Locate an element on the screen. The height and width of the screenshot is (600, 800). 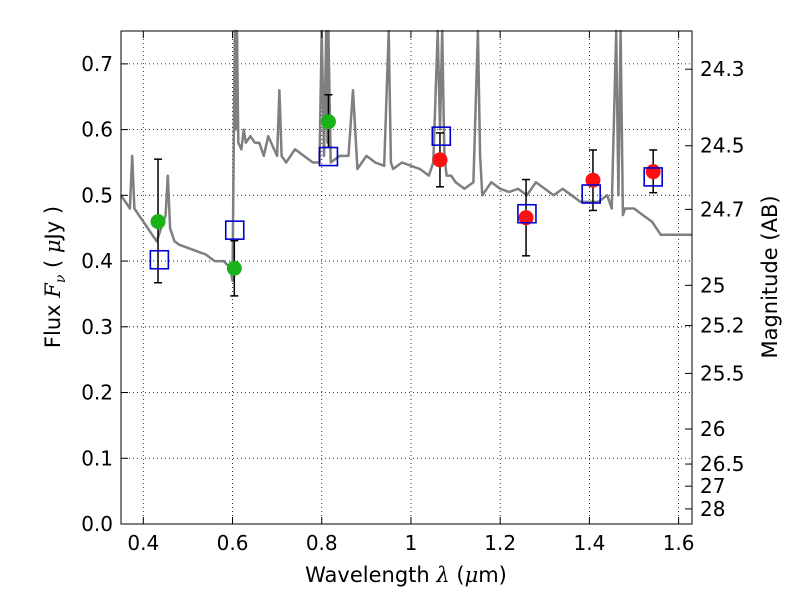
y2-tick-label: 24.3 is located at coordinates (722, 69).